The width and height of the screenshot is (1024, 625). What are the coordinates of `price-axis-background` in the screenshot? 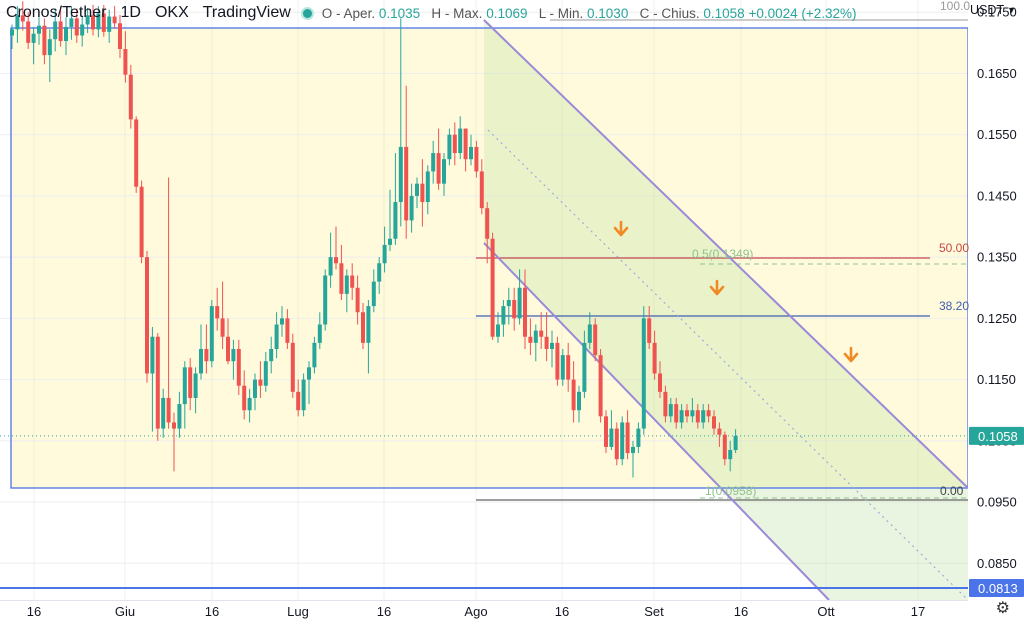 It's located at (996, 310).